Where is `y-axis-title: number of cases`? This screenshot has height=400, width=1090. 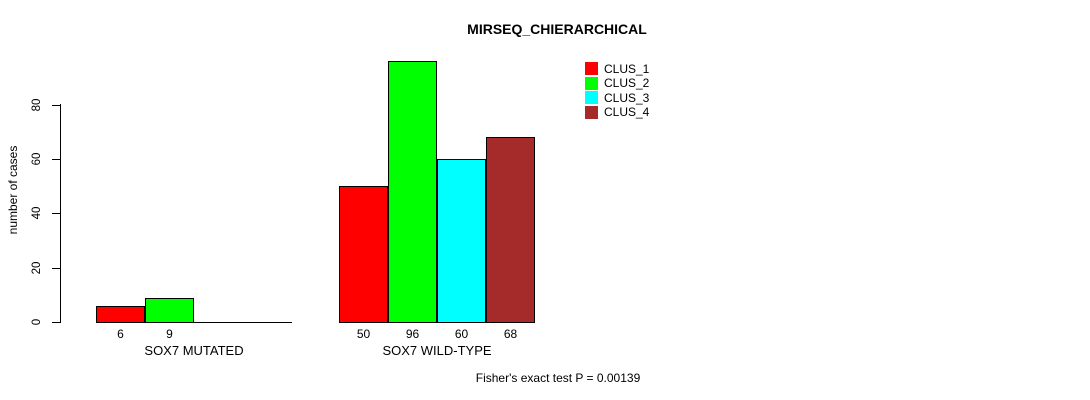
y-axis-title: number of cases is located at coordinates (13, 190).